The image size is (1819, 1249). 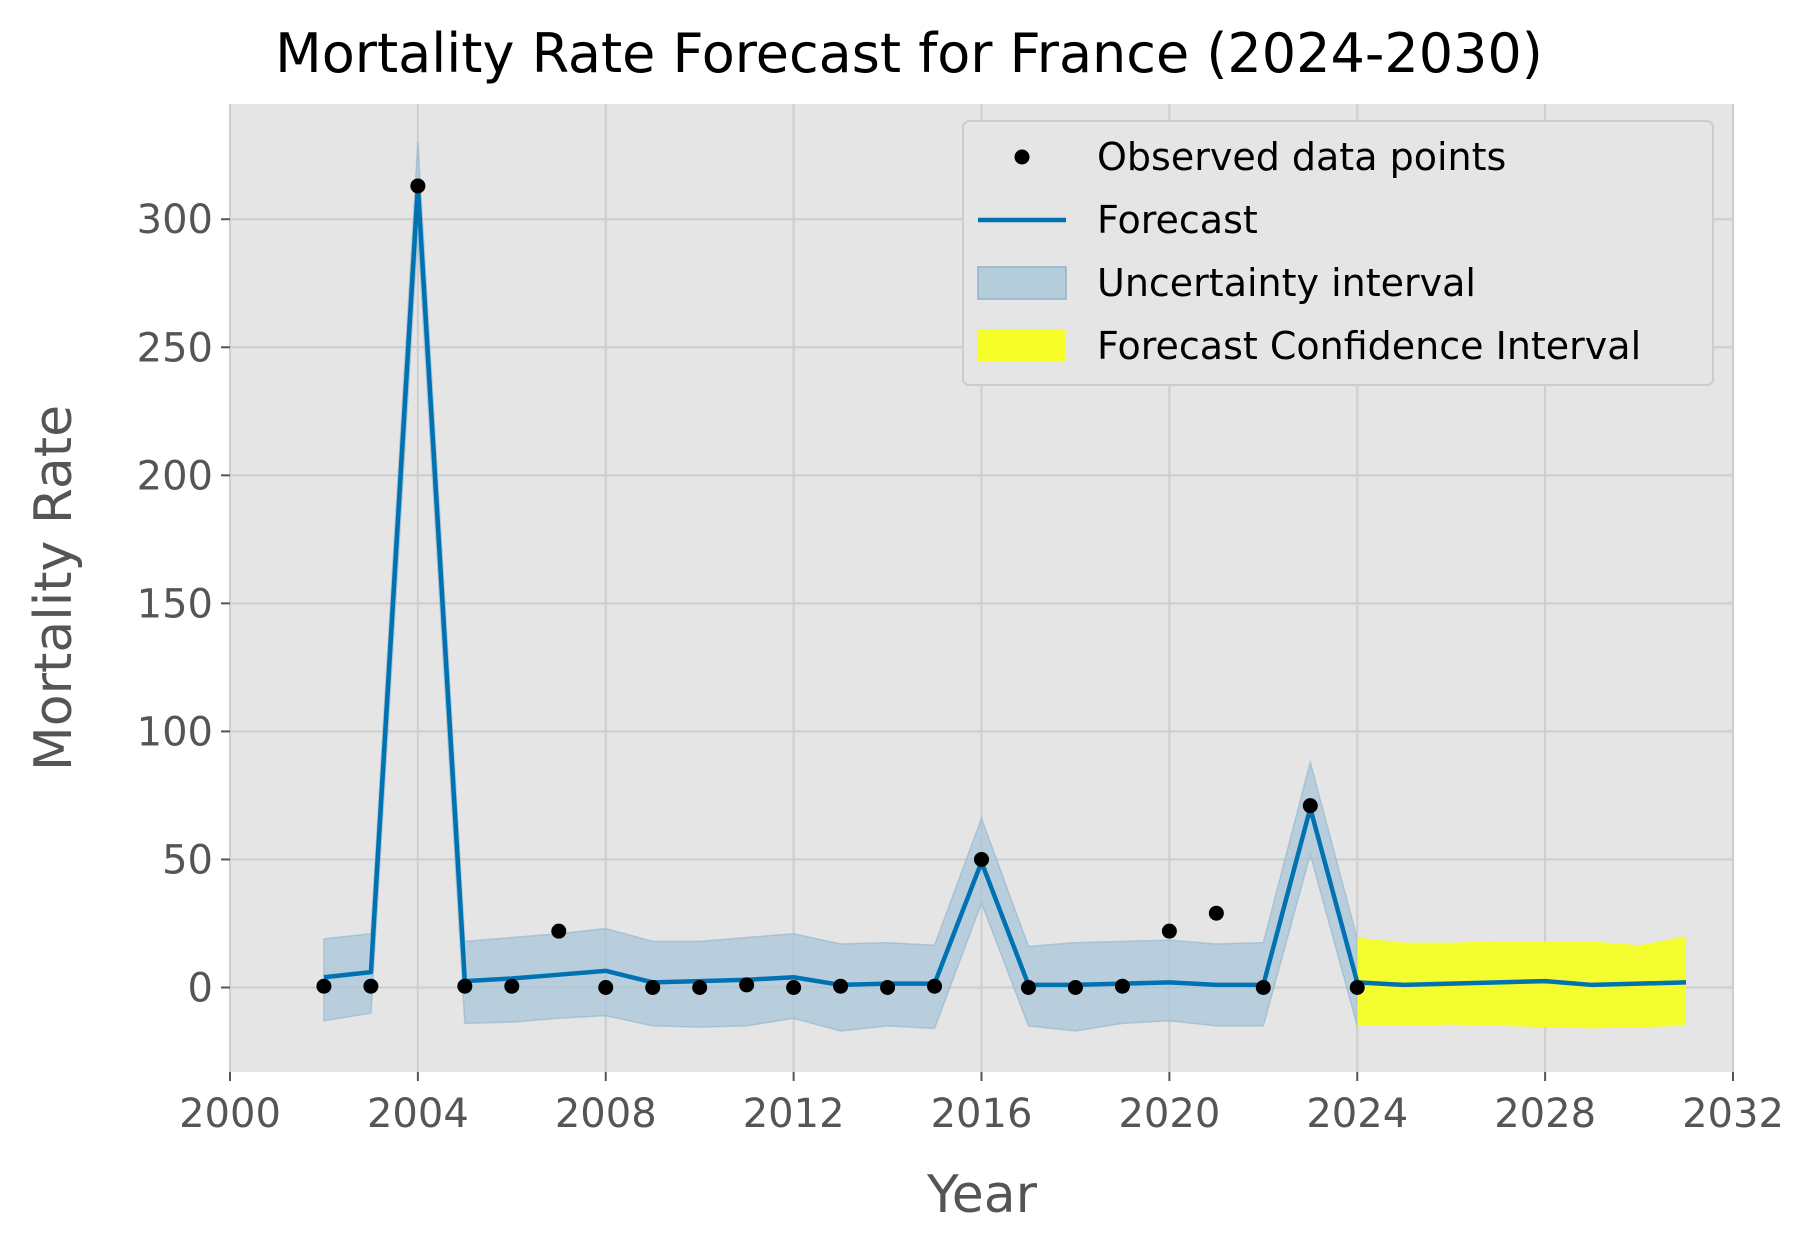 What do you see at coordinates (982, 1114) in the screenshot?
I see `x-tick-label: 2016` at bounding box center [982, 1114].